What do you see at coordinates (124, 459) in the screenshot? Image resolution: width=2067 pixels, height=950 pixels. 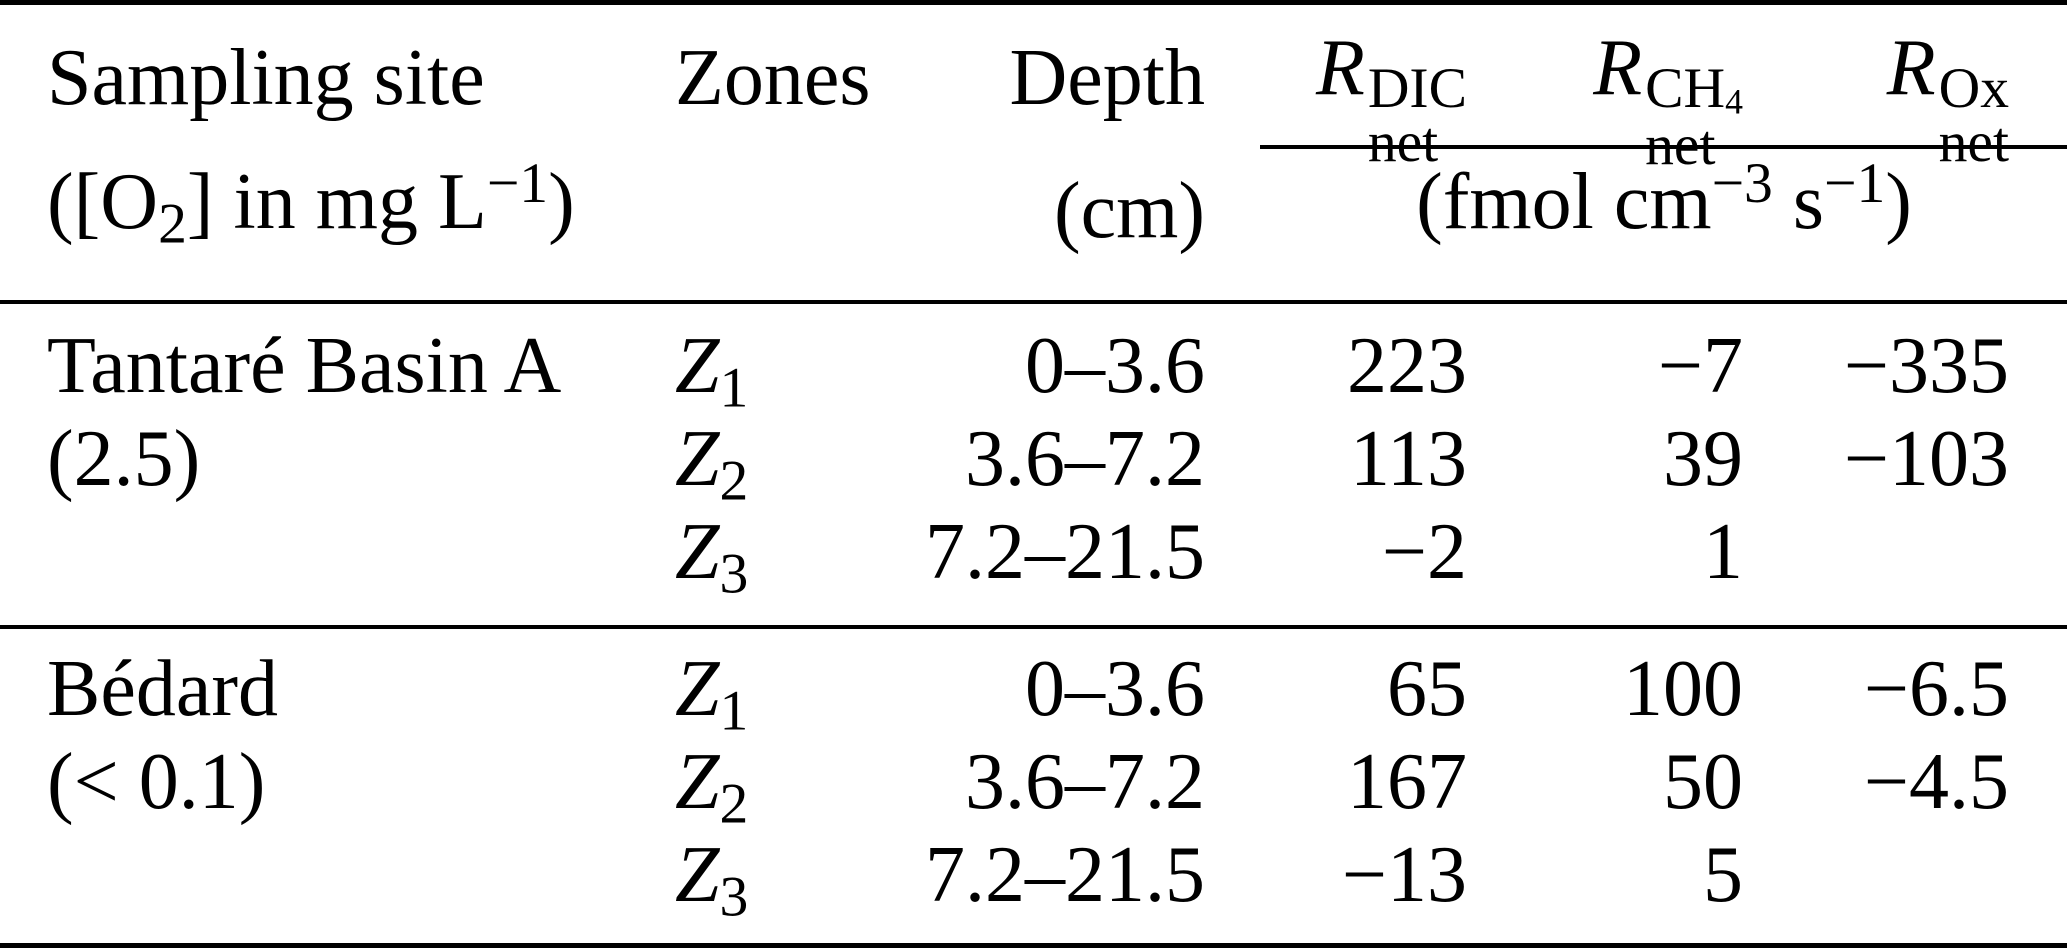 I see `site-o2-value: (2.5)` at bounding box center [124, 459].